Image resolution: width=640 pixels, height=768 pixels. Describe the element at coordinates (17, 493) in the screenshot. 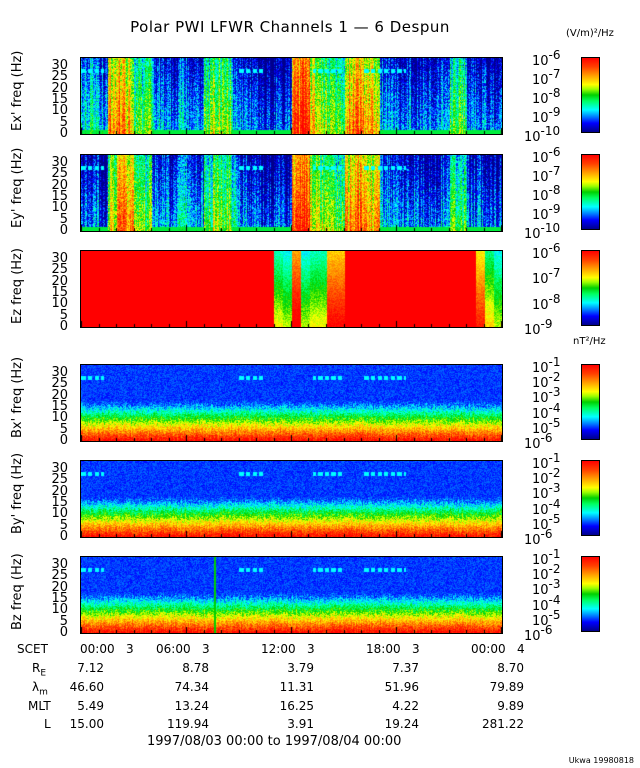

I see `y-axis-label: By' freq (Hz)` at that location.